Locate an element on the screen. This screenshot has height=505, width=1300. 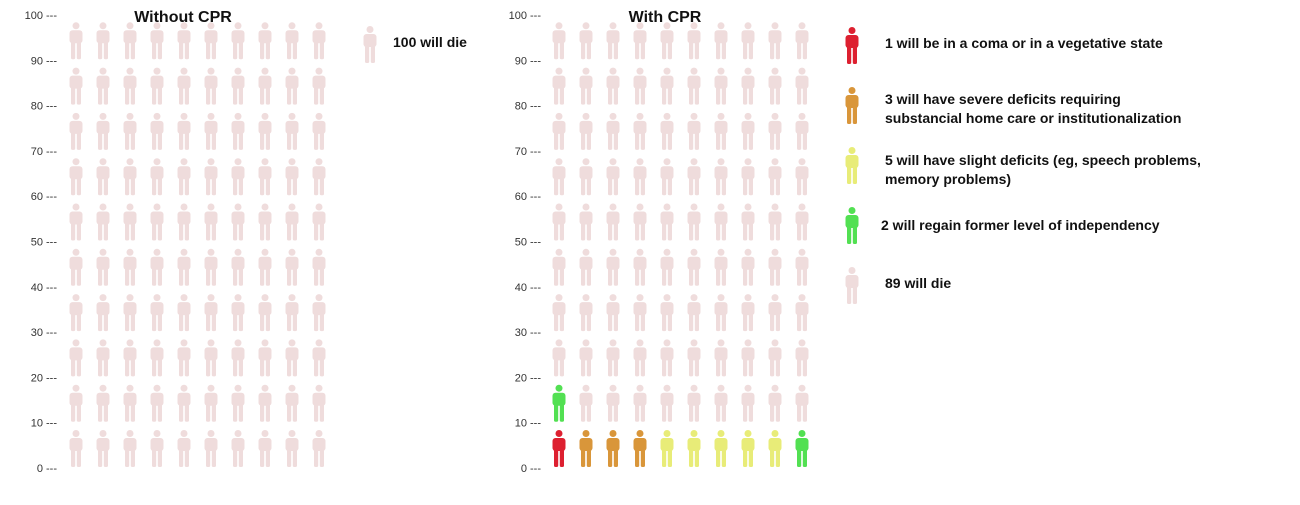
y-tick-label: 60 --- is located at coordinates (44, 197).